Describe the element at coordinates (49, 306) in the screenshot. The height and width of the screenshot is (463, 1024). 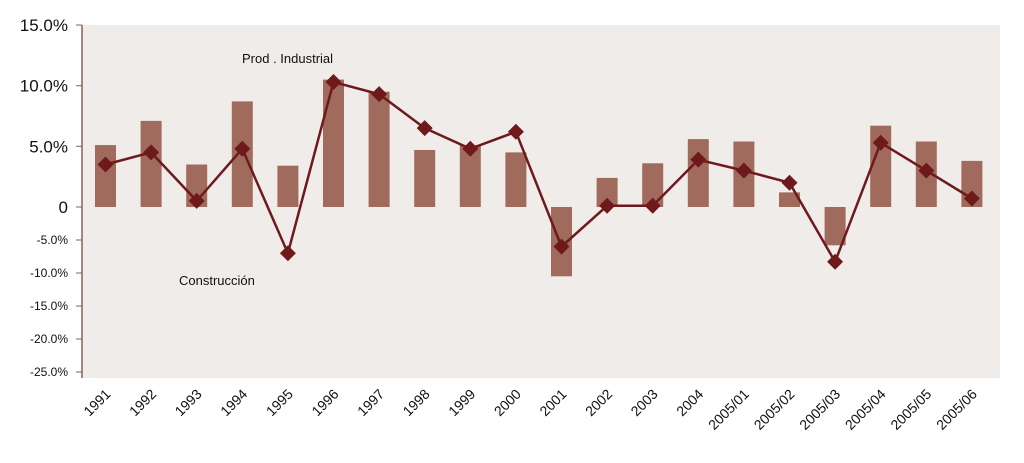
I see `y-tick-label: -15.0%` at that location.